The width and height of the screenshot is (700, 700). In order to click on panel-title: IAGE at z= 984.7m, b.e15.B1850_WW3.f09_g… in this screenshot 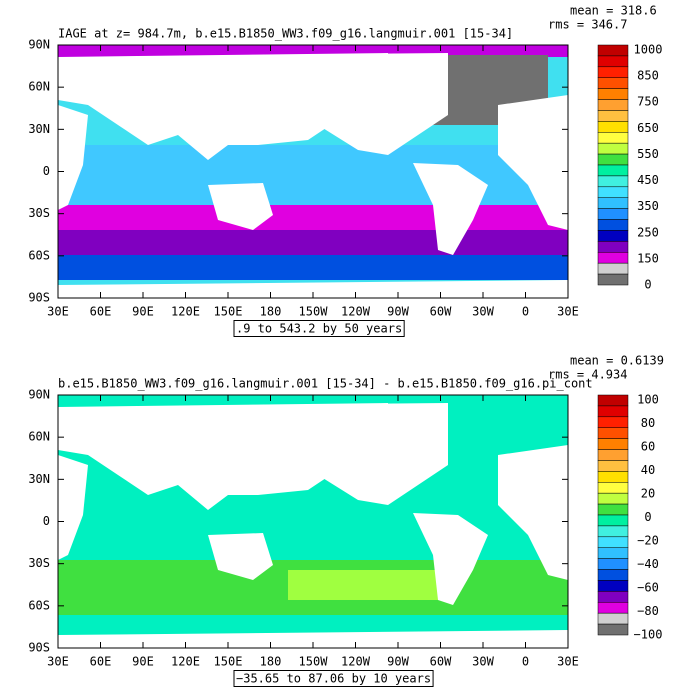, I will do `click(285, 34)`.